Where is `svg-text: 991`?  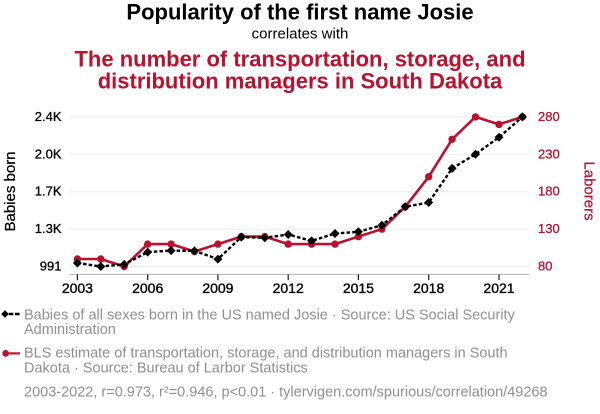
svg-text: 991 is located at coordinates (51, 266).